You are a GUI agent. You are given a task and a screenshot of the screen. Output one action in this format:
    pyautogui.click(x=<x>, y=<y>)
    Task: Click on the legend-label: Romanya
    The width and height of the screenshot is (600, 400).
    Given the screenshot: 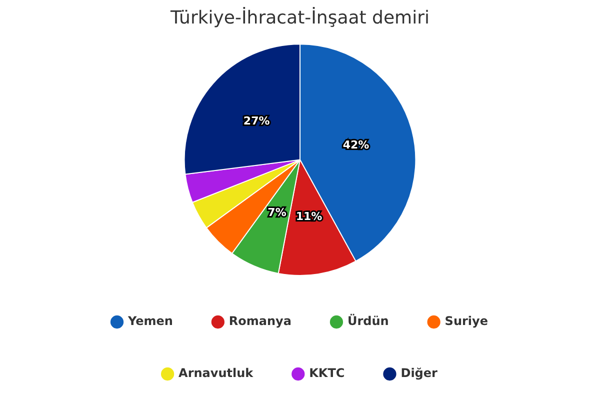 What is the action you would take?
    pyautogui.click(x=260, y=321)
    